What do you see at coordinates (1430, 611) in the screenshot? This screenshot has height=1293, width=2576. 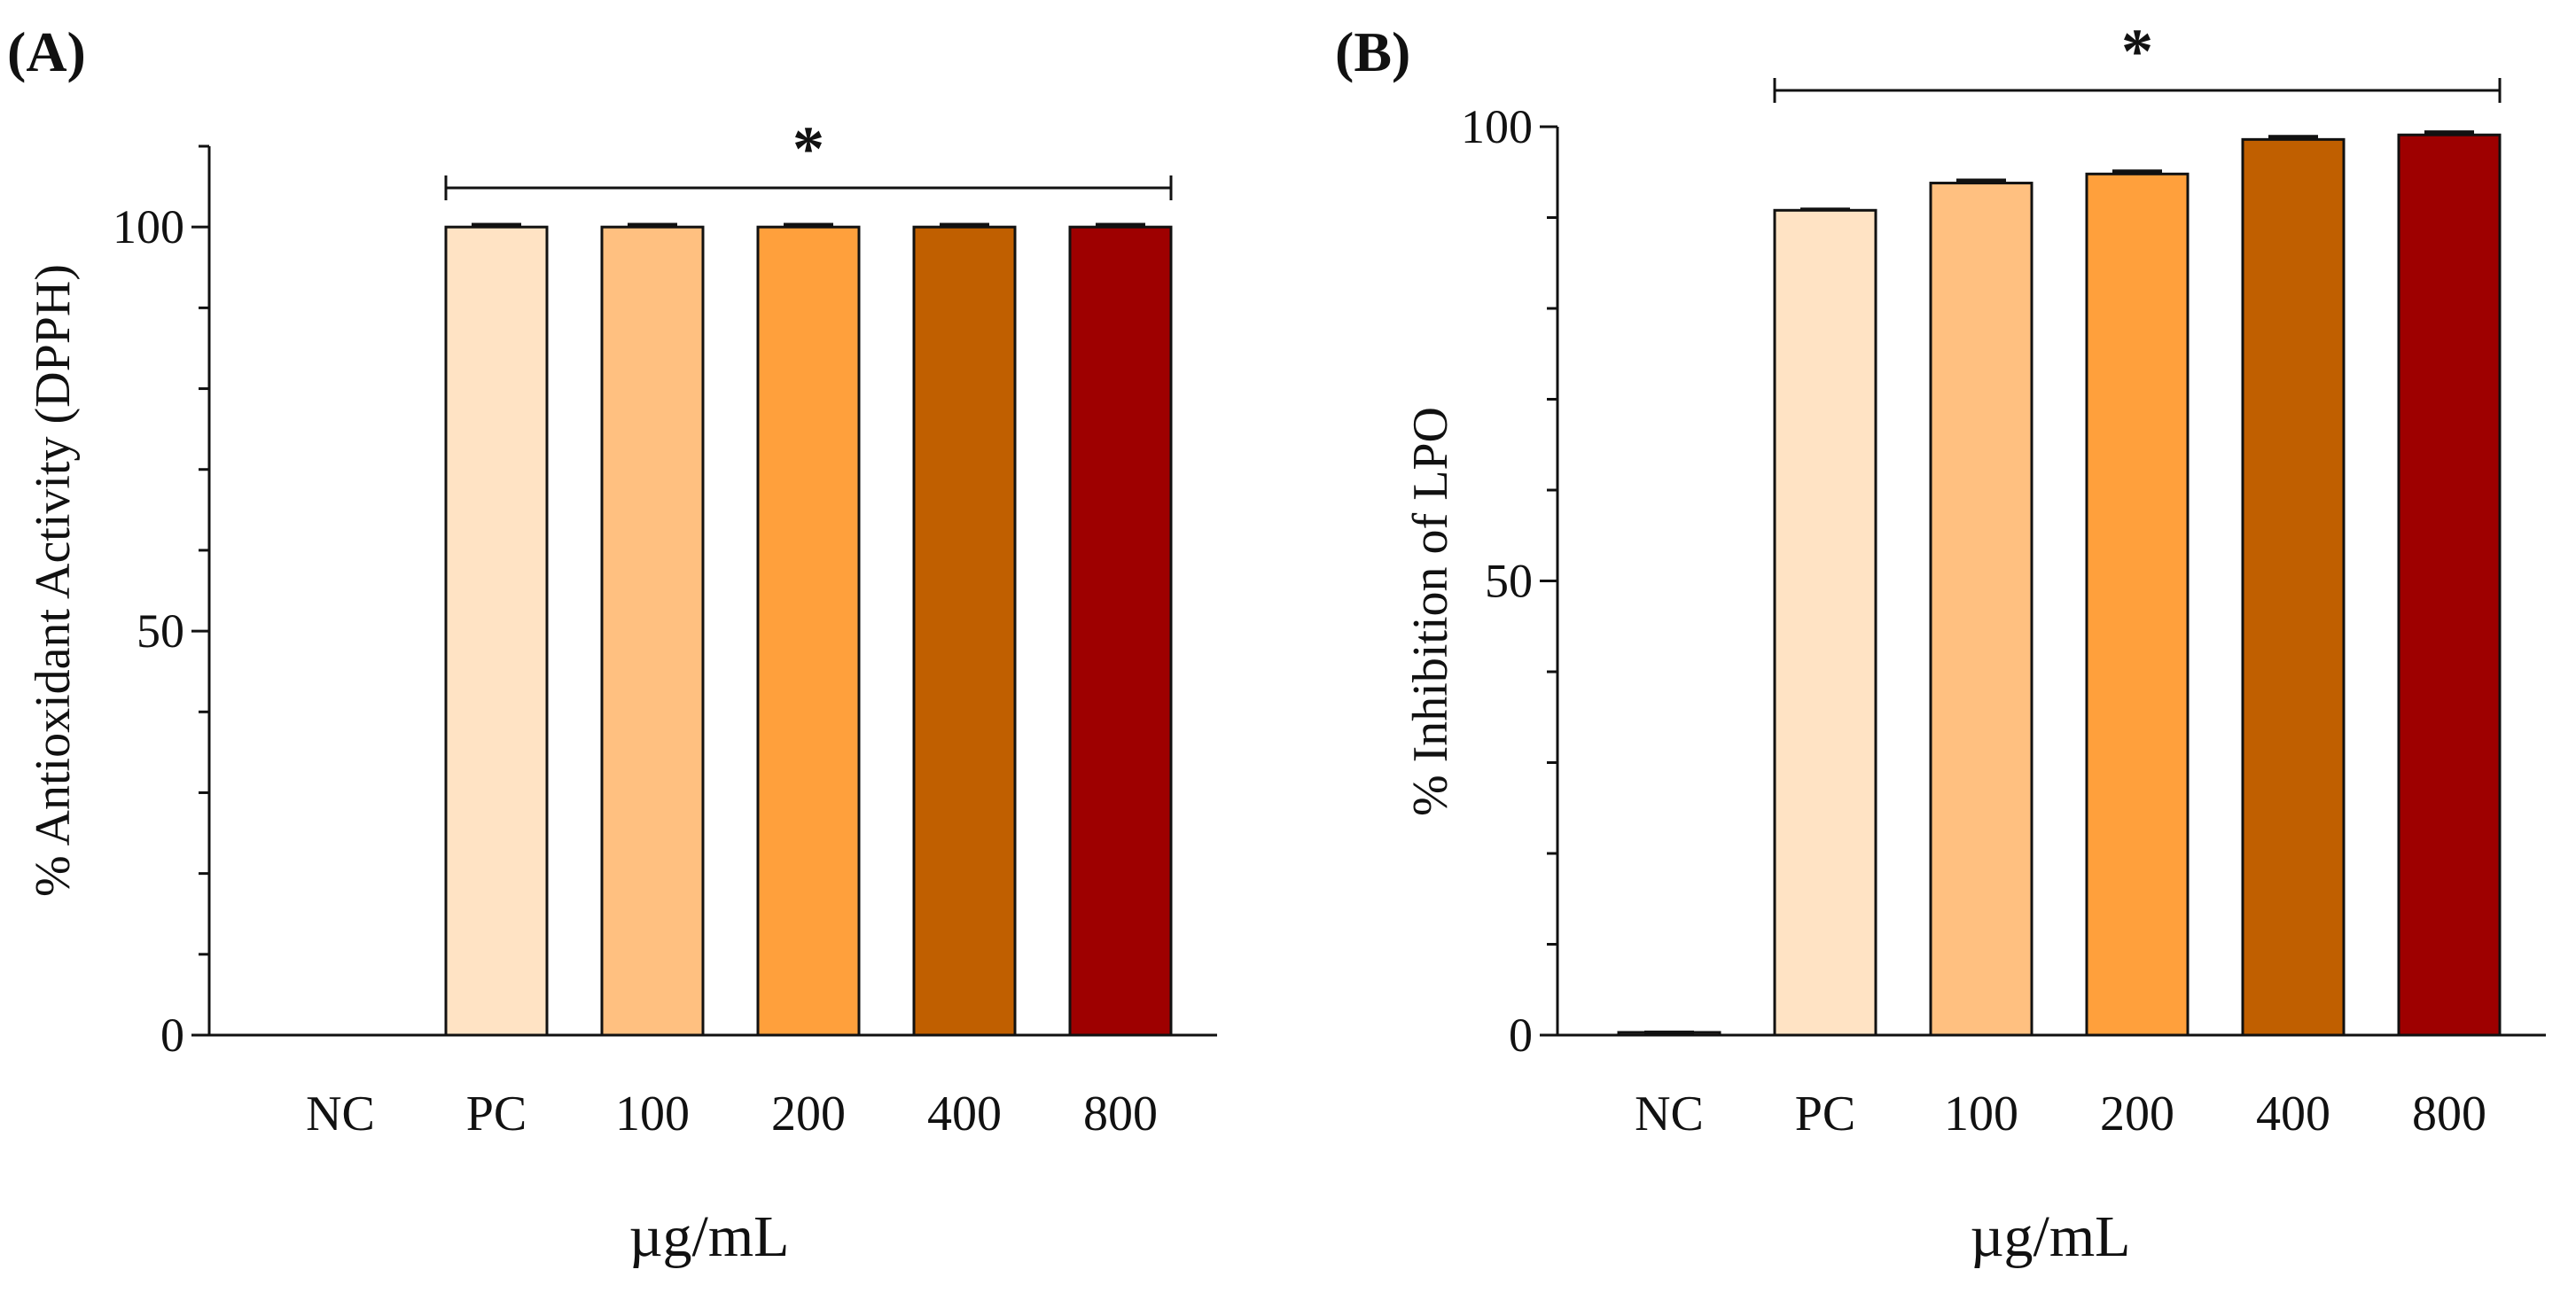 I see `panel-b-y-axis-title: % Inhibition of LPO` at bounding box center [1430, 611].